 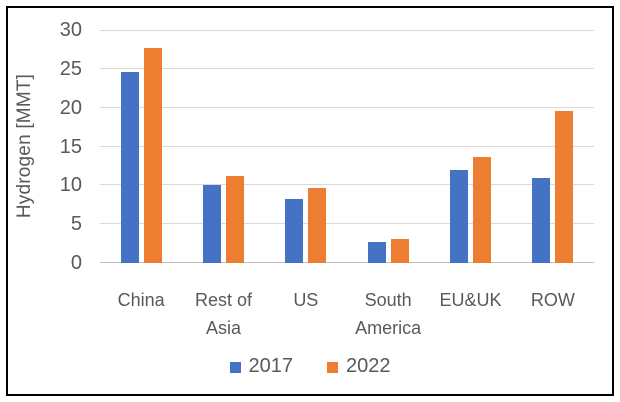 What do you see at coordinates (541, 220) in the screenshot?
I see `bar-2017-row` at bounding box center [541, 220].